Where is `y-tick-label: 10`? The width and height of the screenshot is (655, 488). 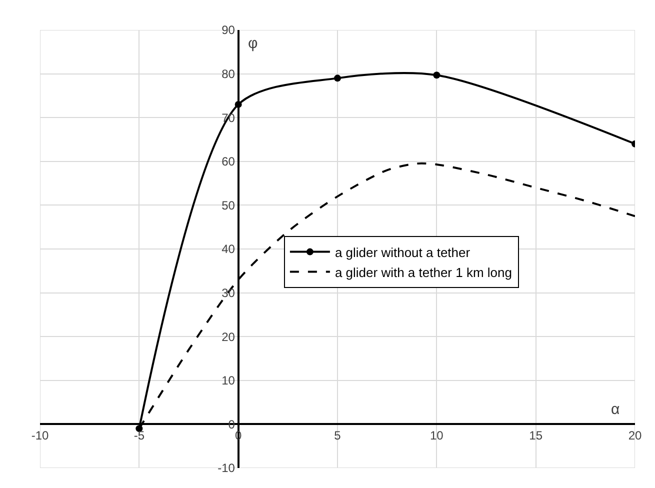 y-tick-label: 10 is located at coordinates (229, 381).